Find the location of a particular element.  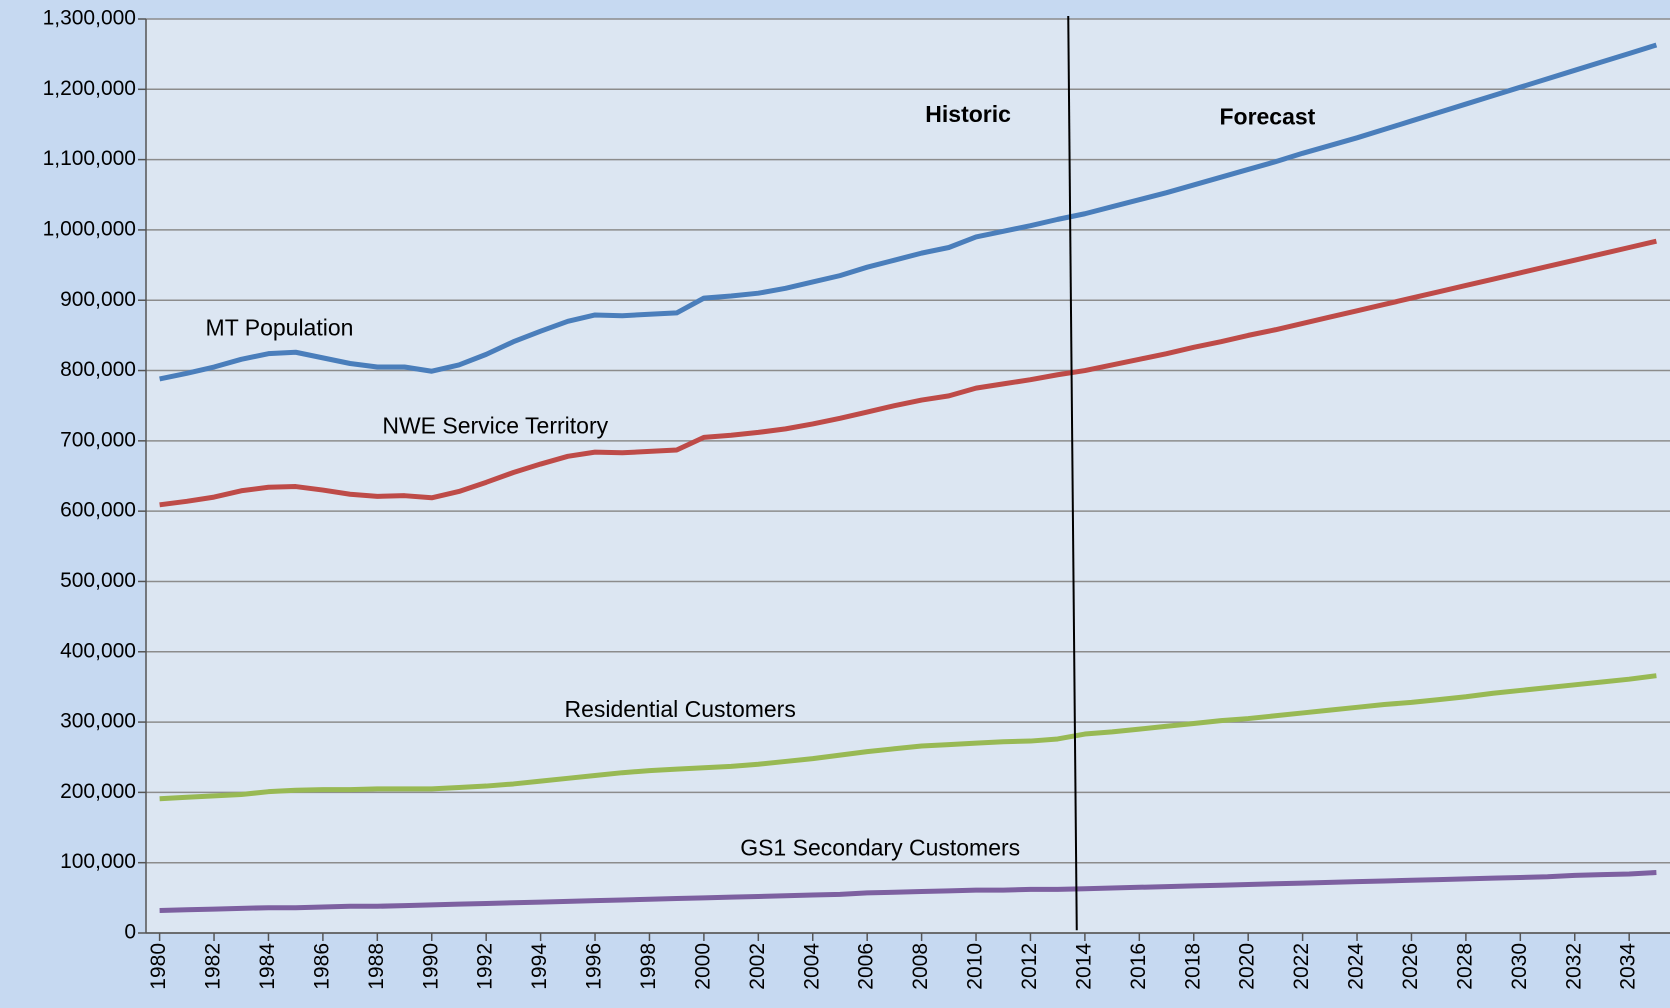

x-tick-label: 2010 is located at coordinates (975, 966).